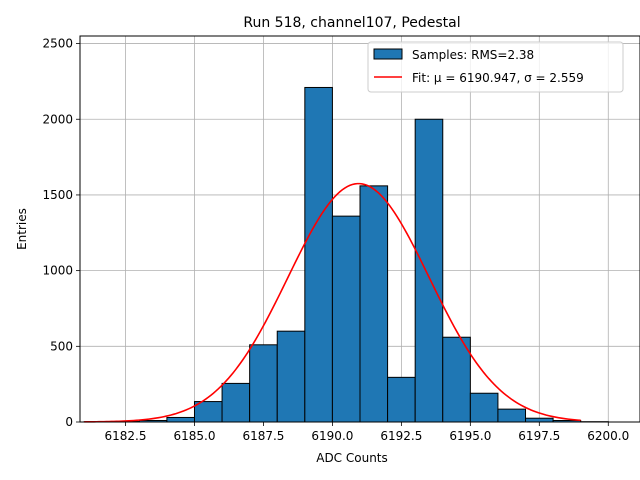 Image resolution: width=640 pixels, height=480 pixels. I want to click on y-tick-label: 2500, so click(57, 44).